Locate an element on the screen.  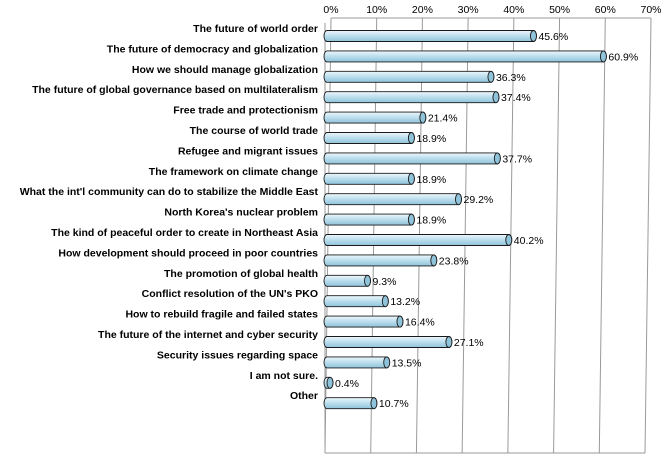
data-label: 60.9% is located at coordinates (623, 57).